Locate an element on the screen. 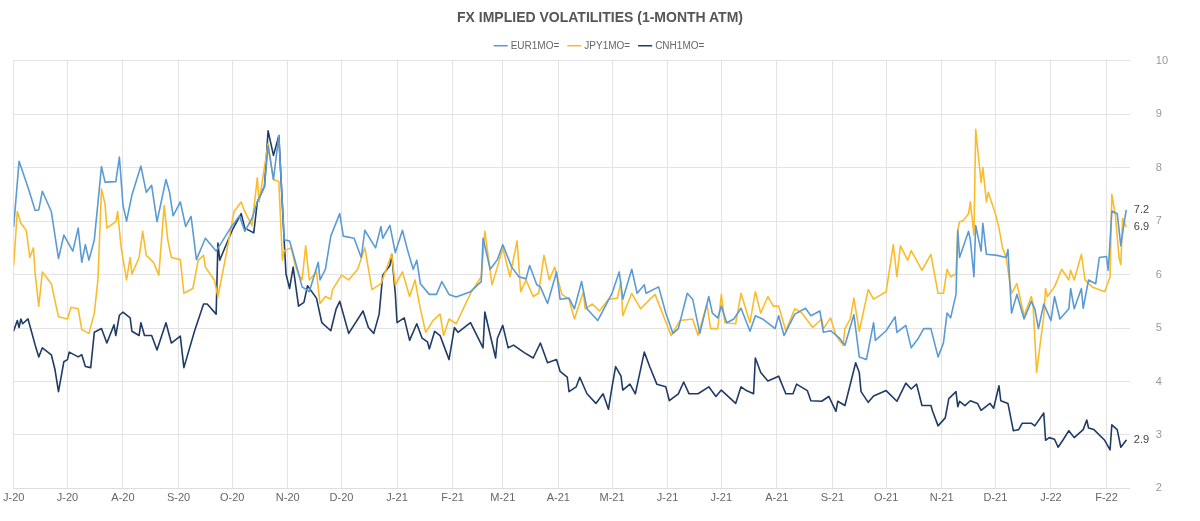  x-tick-label: F-21 is located at coordinates (452, 497).